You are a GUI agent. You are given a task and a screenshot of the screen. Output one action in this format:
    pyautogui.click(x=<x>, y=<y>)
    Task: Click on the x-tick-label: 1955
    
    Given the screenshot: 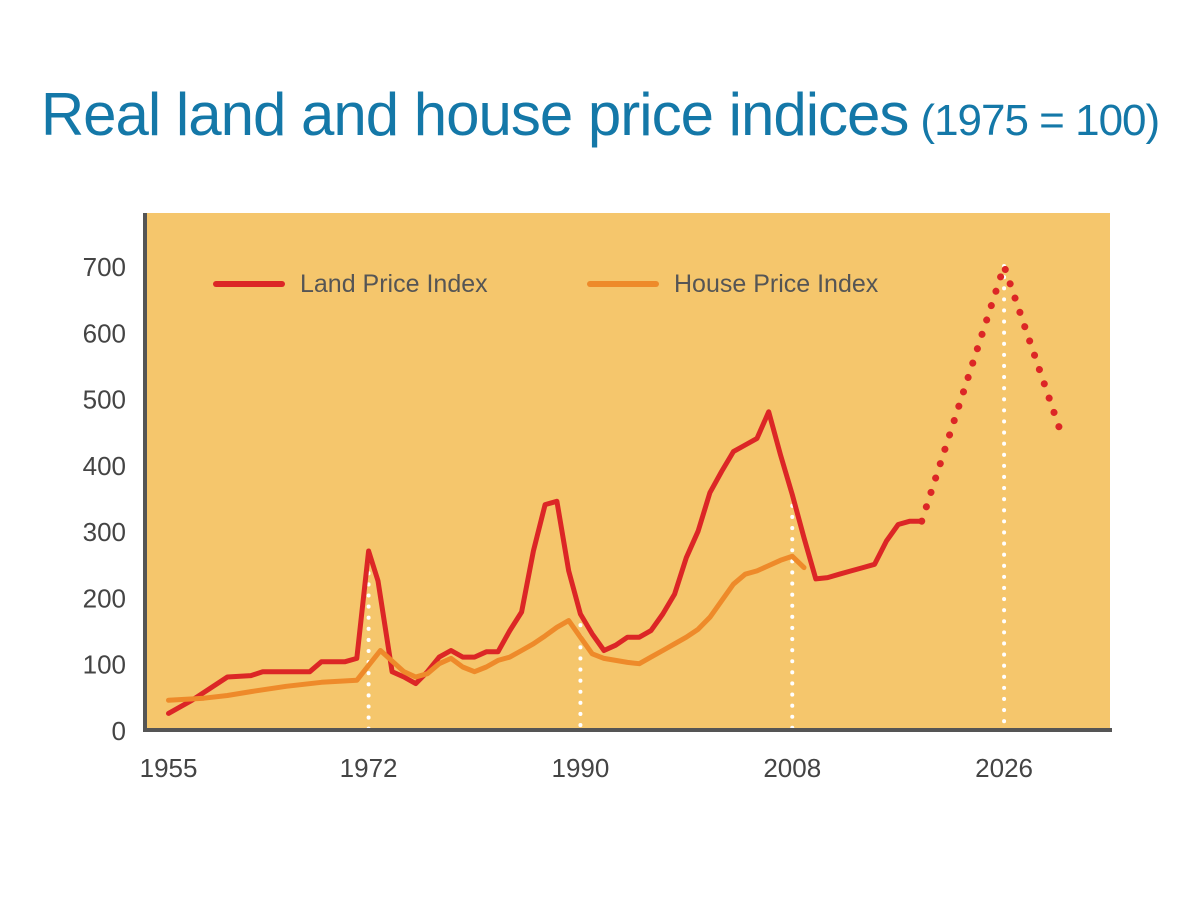 What is the action you would take?
    pyautogui.click(x=169, y=768)
    